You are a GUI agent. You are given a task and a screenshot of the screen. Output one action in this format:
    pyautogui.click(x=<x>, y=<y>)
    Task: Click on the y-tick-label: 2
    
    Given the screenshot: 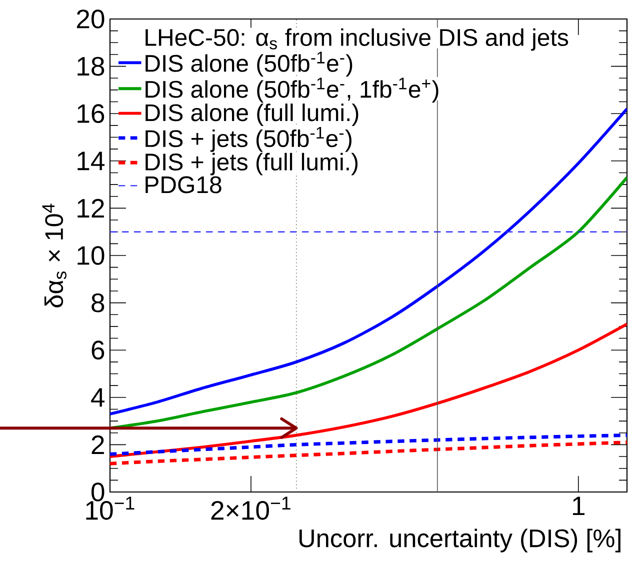 What is the action you would take?
    pyautogui.click(x=98, y=444)
    